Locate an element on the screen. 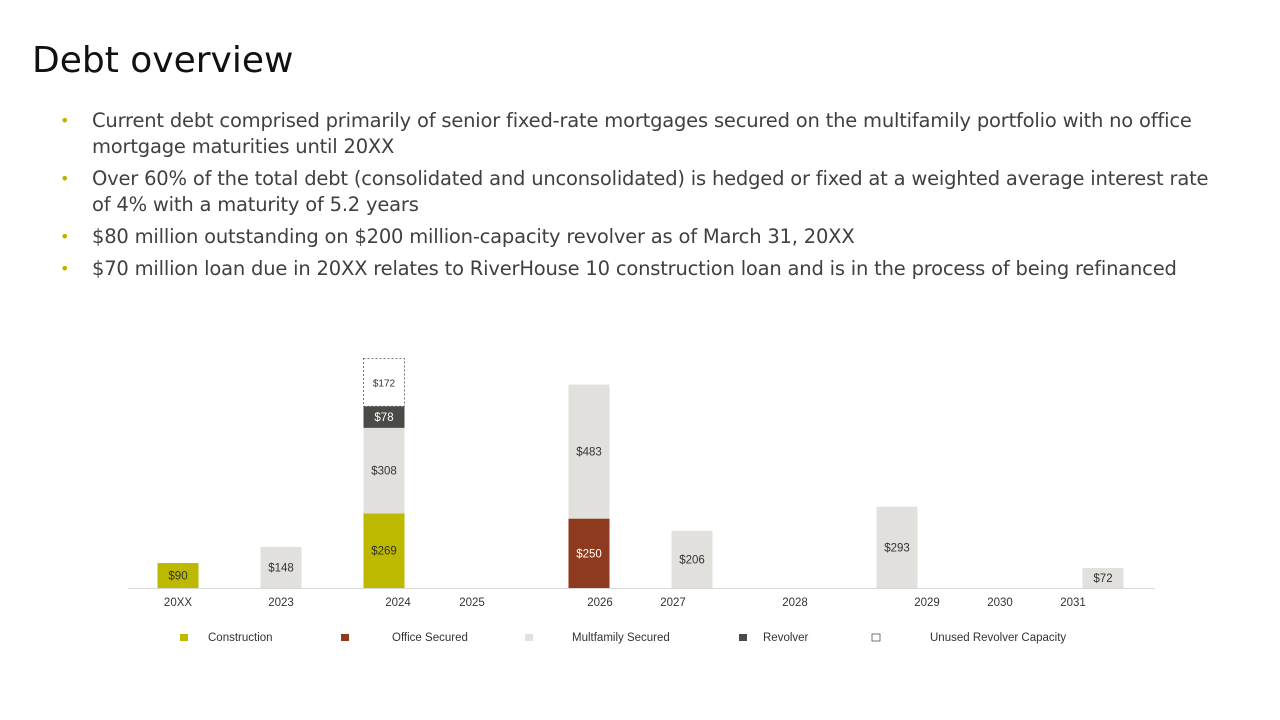 Image resolution: width=1280 pixels, height=720 pixels. legend-swatch-revolver is located at coordinates (743, 637).